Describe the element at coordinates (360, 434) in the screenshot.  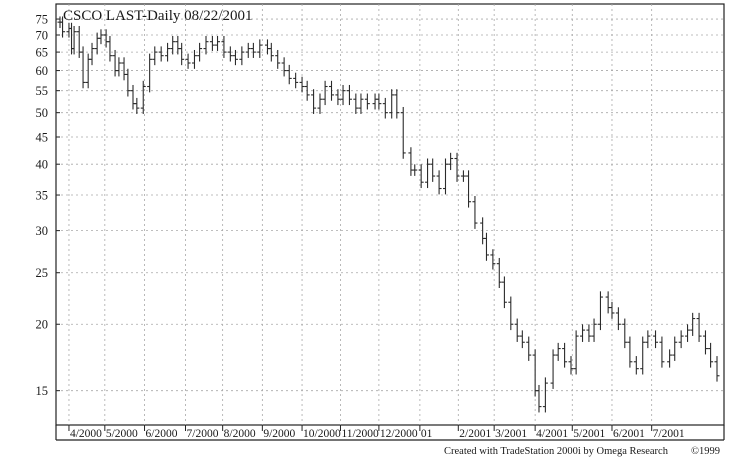
I see `x-tick-label: 11/2000` at that location.